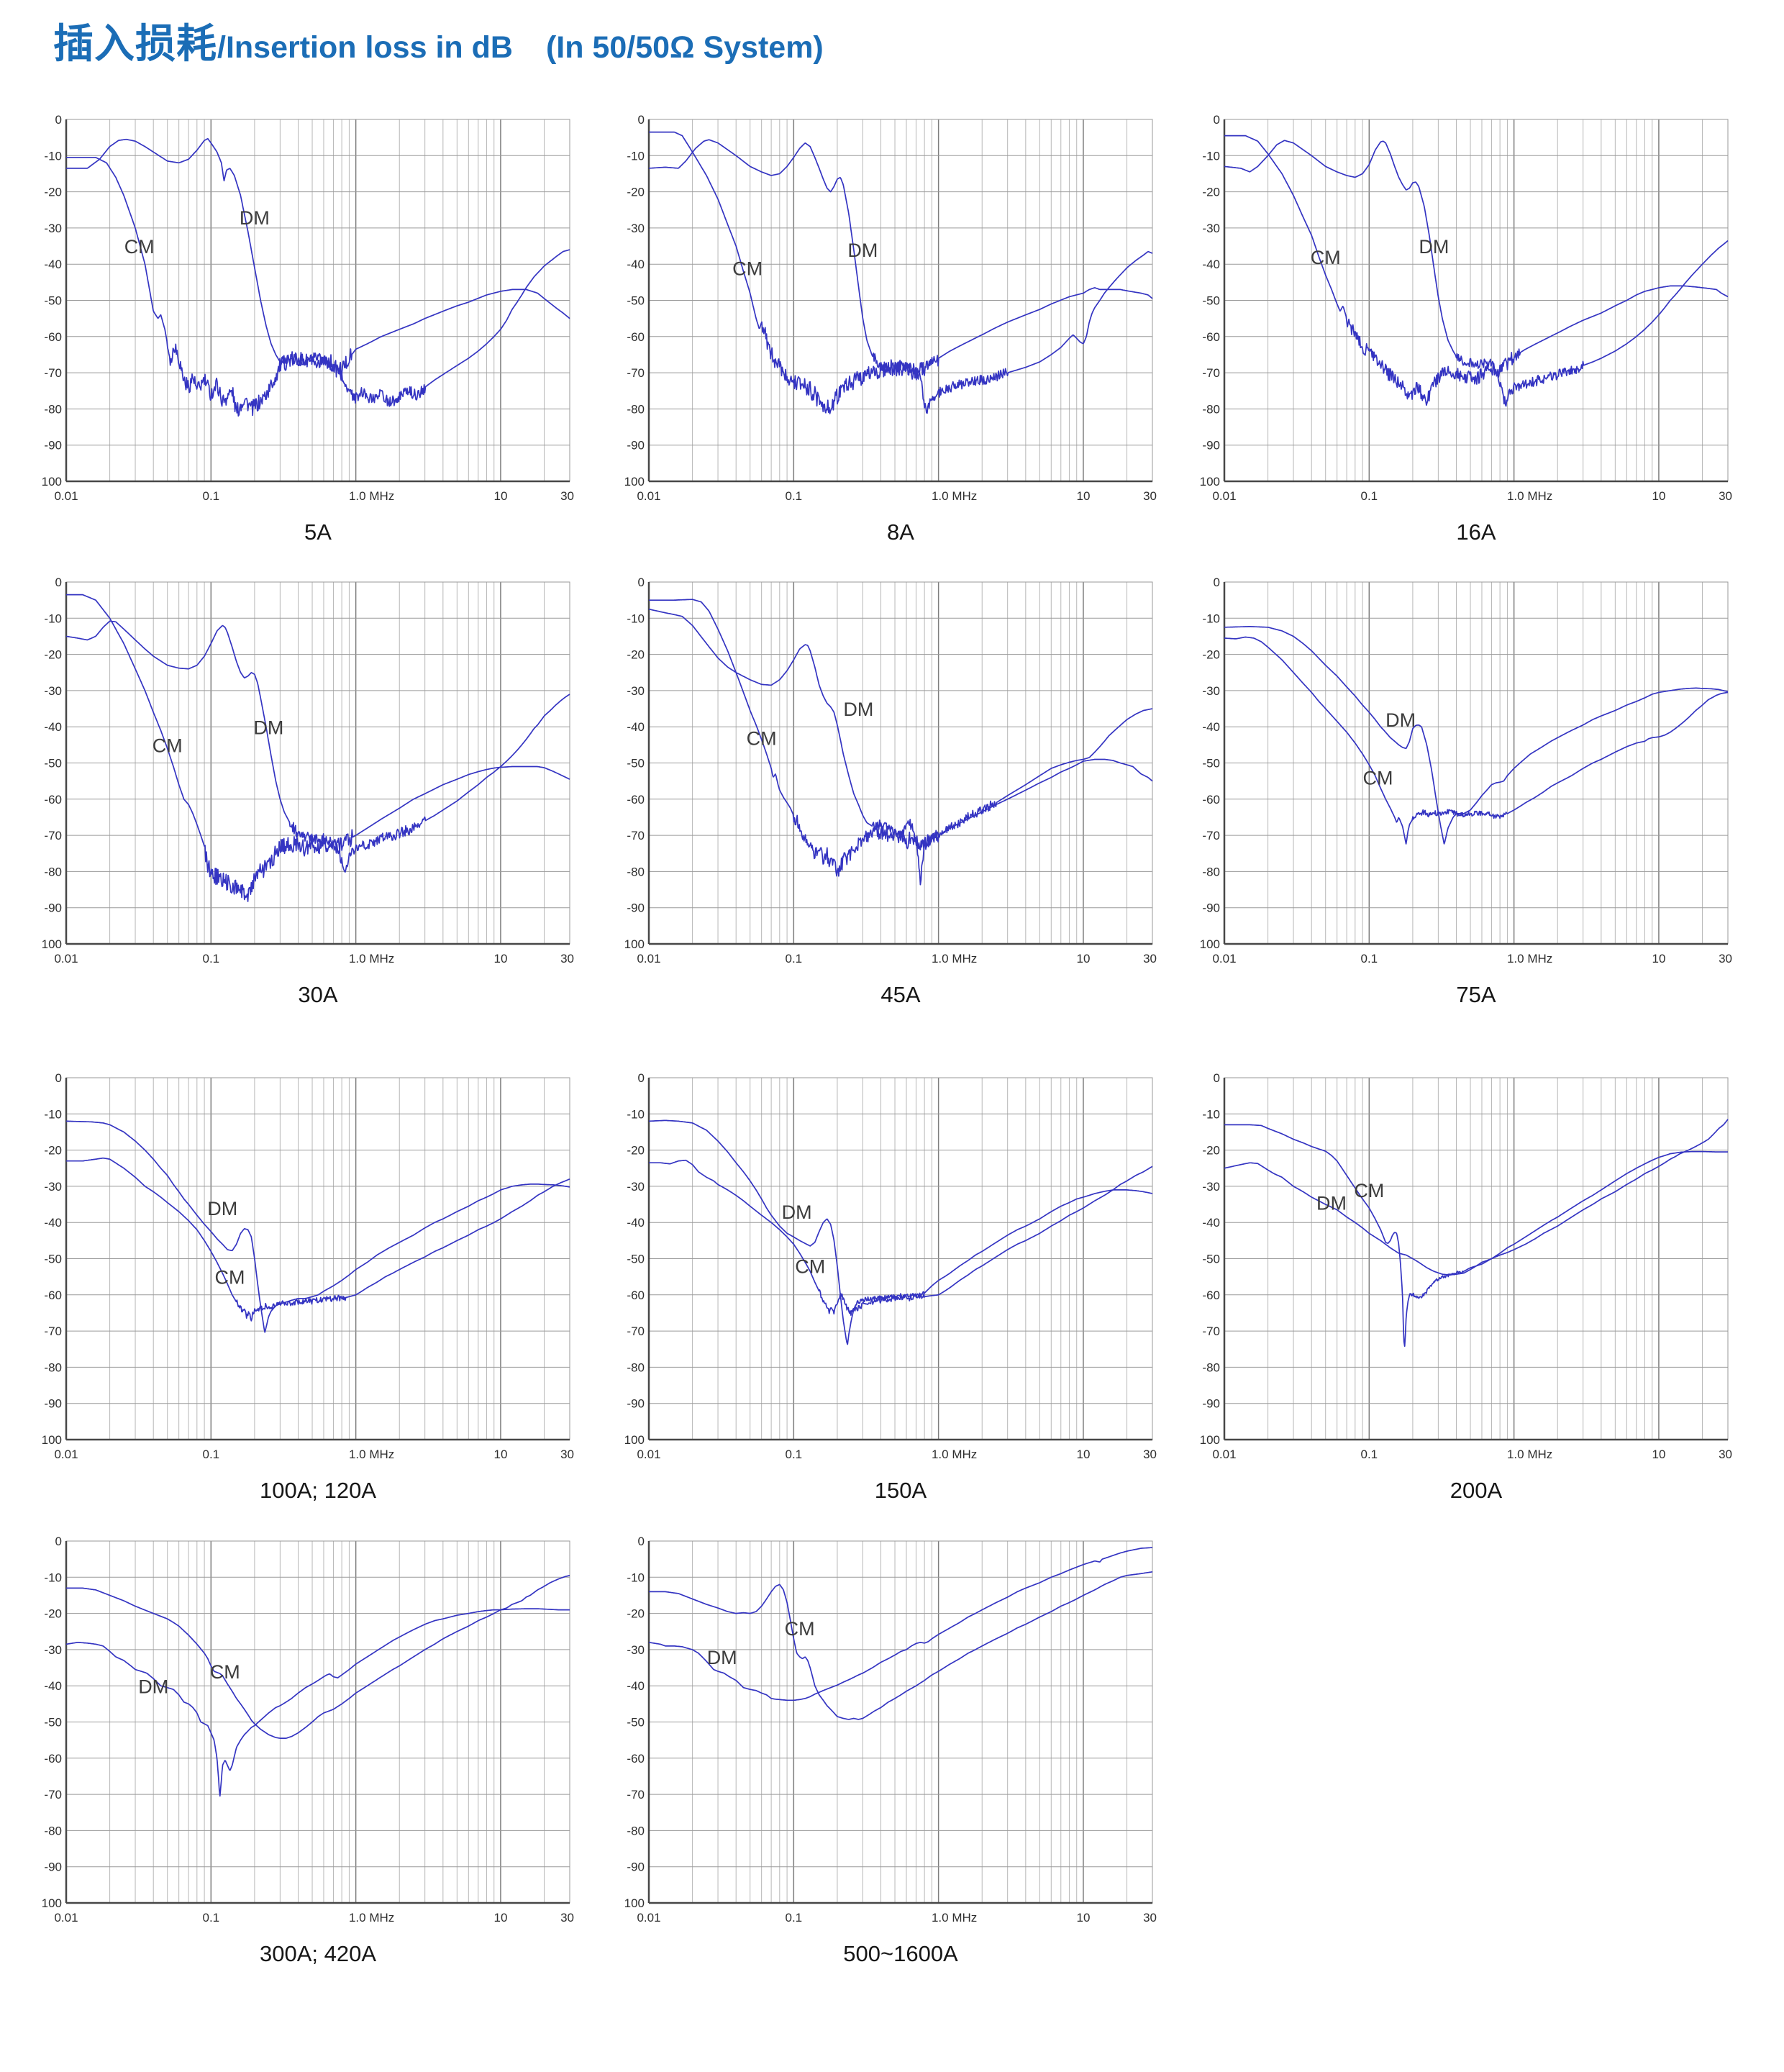 The width and height of the screenshot is (1784, 2072). Describe the element at coordinates (317, 995) in the screenshot. I see `chart-caption: 30A` at that location.